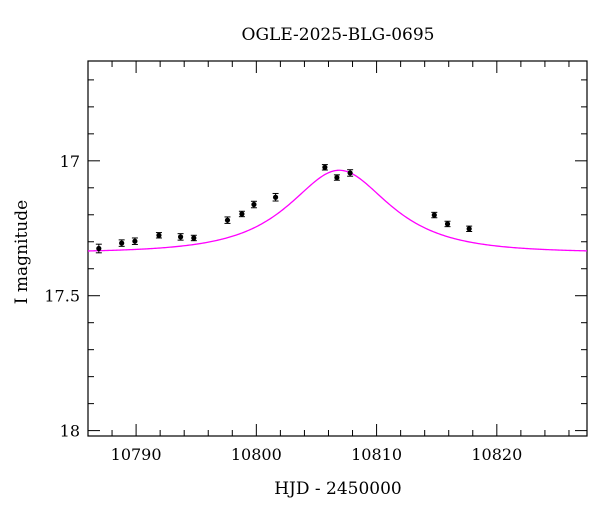 The width and height of the screenshot is (600, 512). I want to click on chart-title: OGLE-2025-BLG-0695, so click(338, 35).